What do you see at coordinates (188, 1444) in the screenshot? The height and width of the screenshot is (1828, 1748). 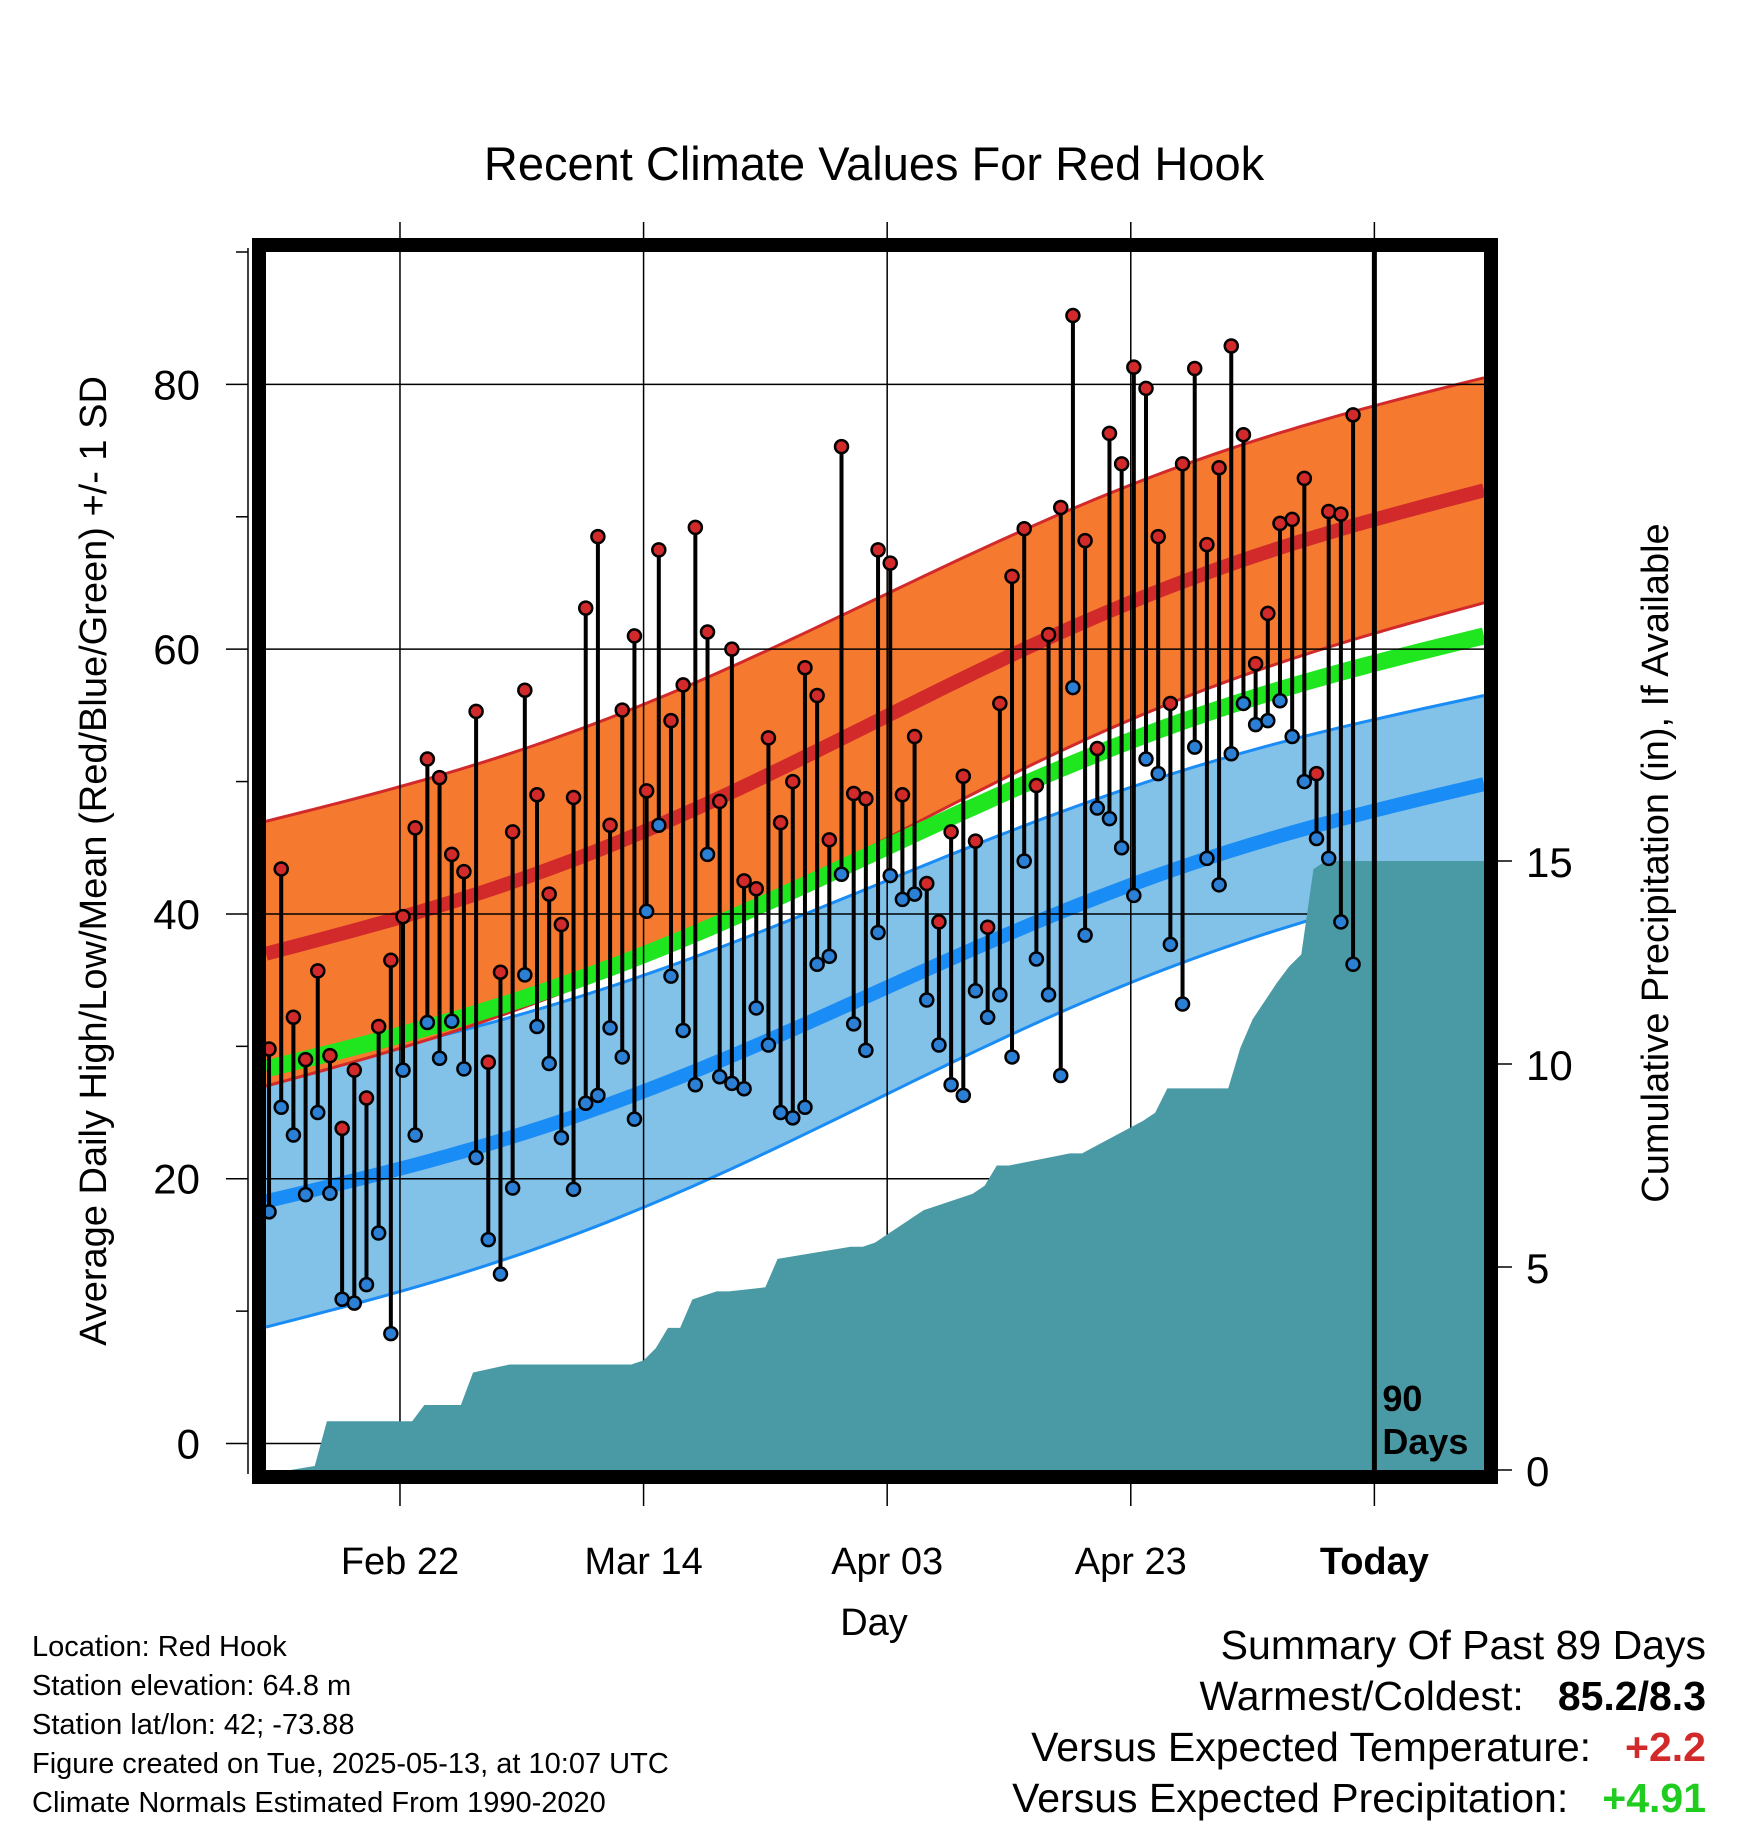 I see `y-tick-label-0: 0` at bounding box center [188, 1444].